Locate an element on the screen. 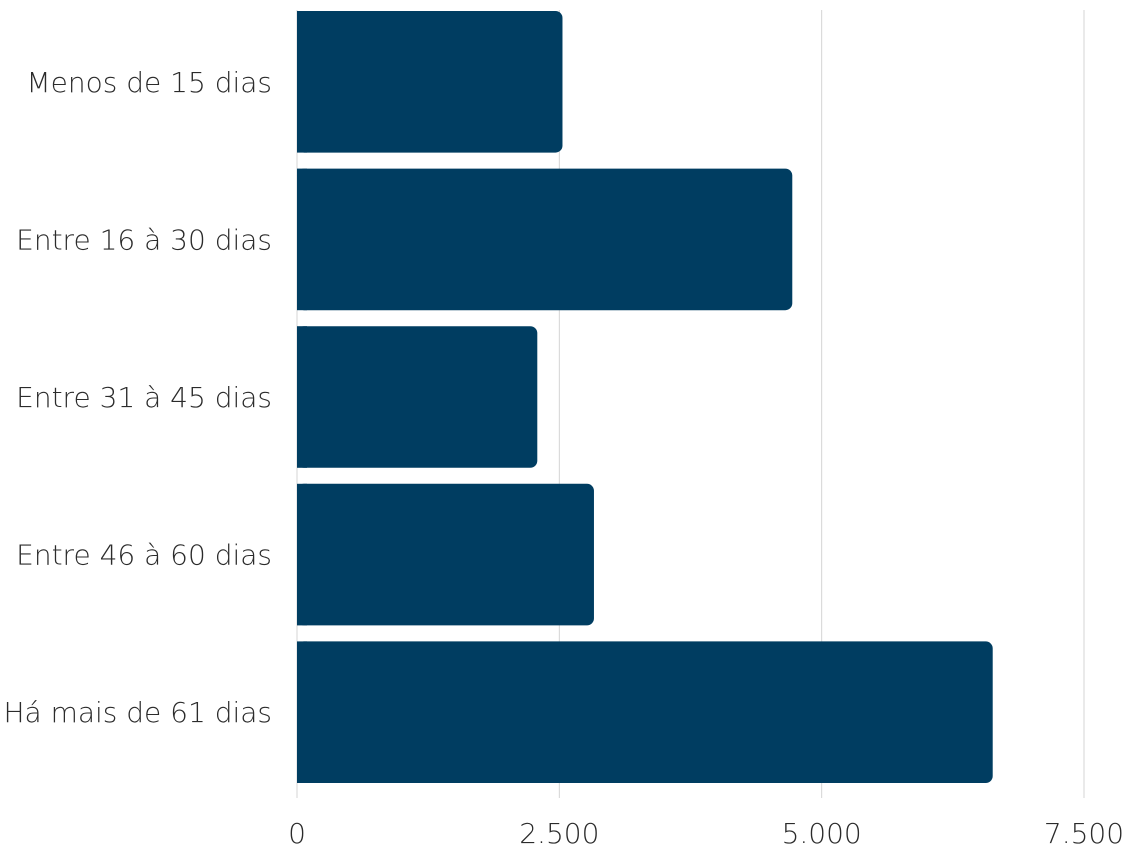 The height and width of the screenshot is (847, 1126). category-label-4: Entre 46 à 60 dias is located at coordinates (144, 555).